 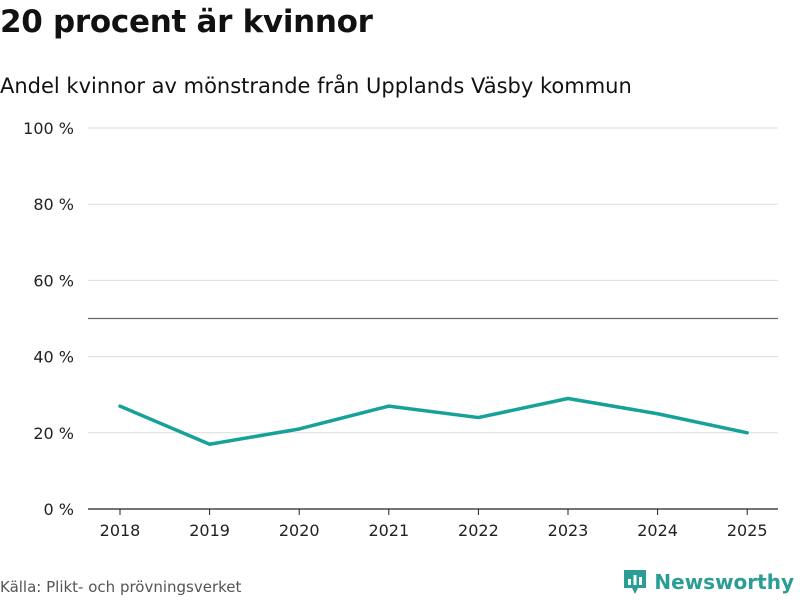 What do you see at coordinates (478, 530) in the screenshot?
I see `x-tick-label: 2022` at bounding box center [478, 530].